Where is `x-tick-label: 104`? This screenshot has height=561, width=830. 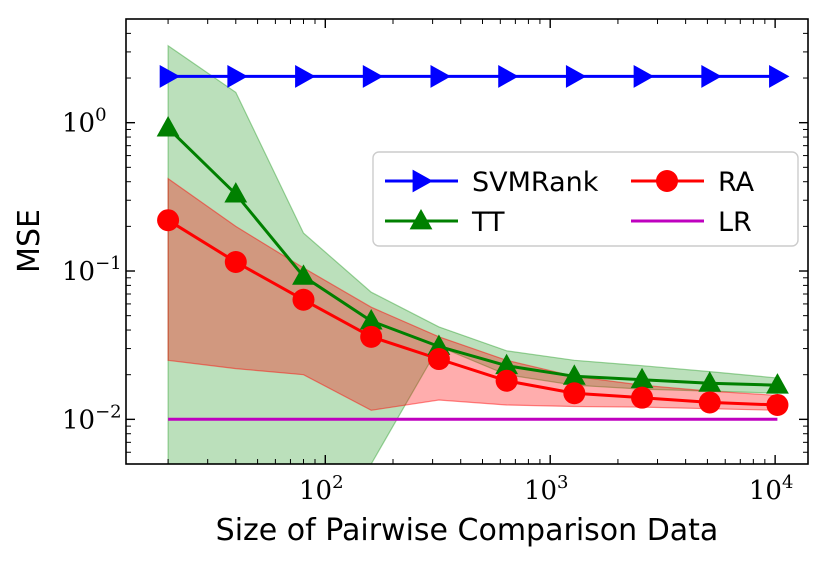
x-tick-label: 104 is located at coordinates (771, 489).